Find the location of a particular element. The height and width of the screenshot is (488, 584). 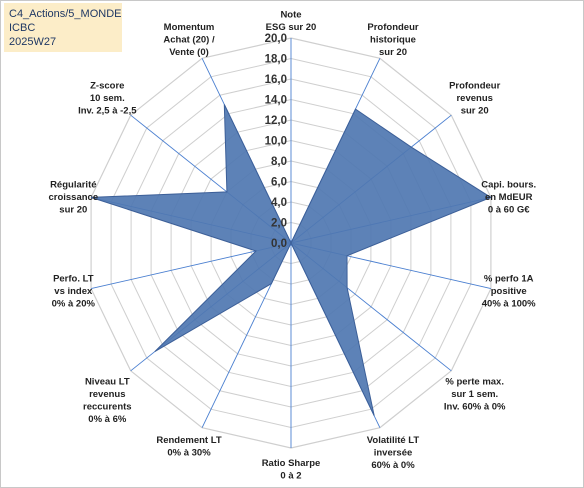

axis-label: Perfo. LT vs index 0% à 20% is located at coordinates (74, 292).